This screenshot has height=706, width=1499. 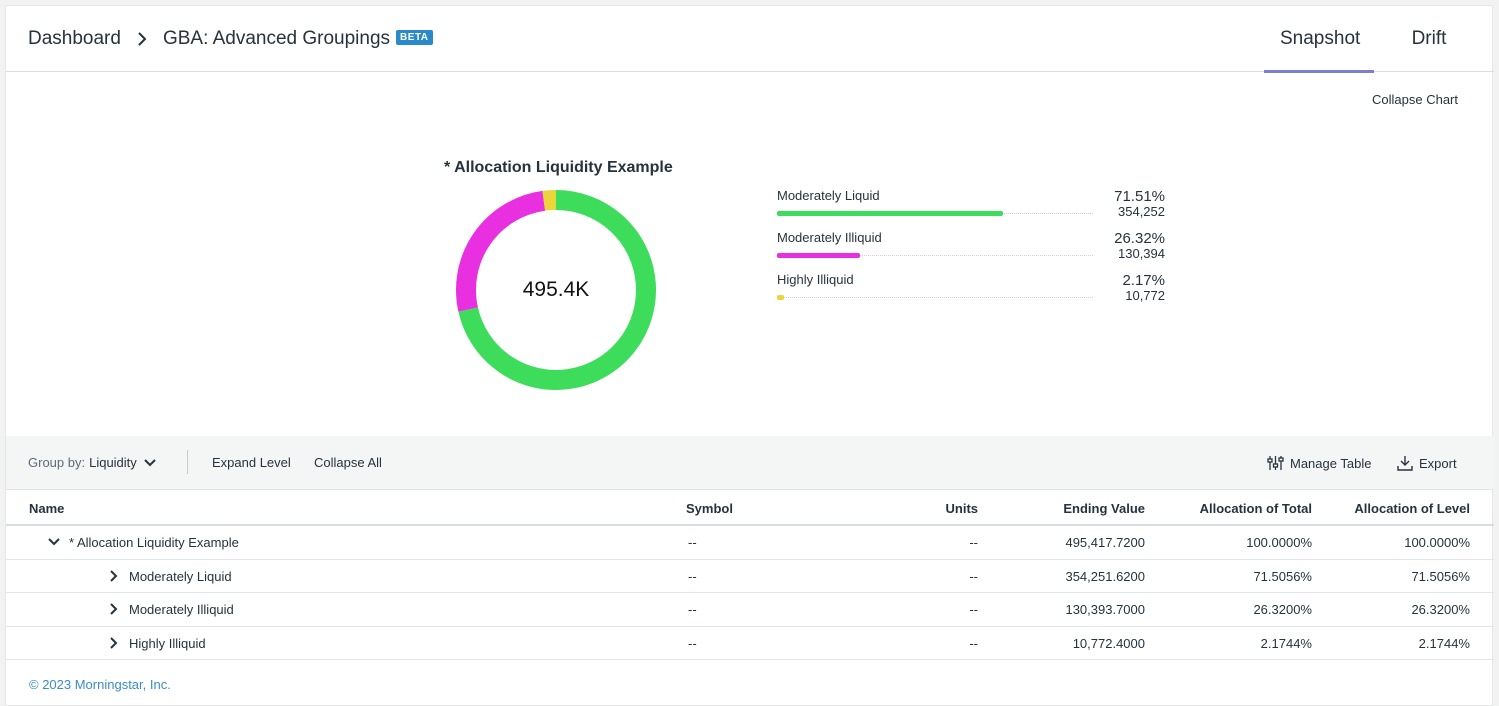 I want to click on legend-percent: 2.17%, so click(x=1143, y=280).